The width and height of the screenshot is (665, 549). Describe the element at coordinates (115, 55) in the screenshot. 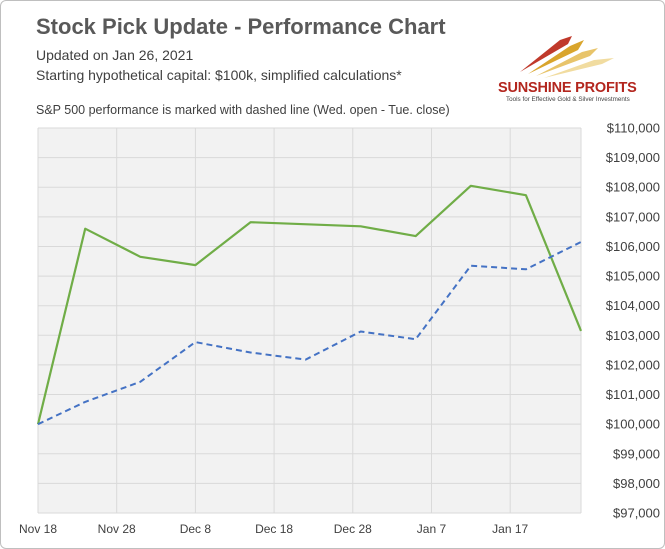

I see `updated-date: Updated on Jan 26, 2021` at that location.